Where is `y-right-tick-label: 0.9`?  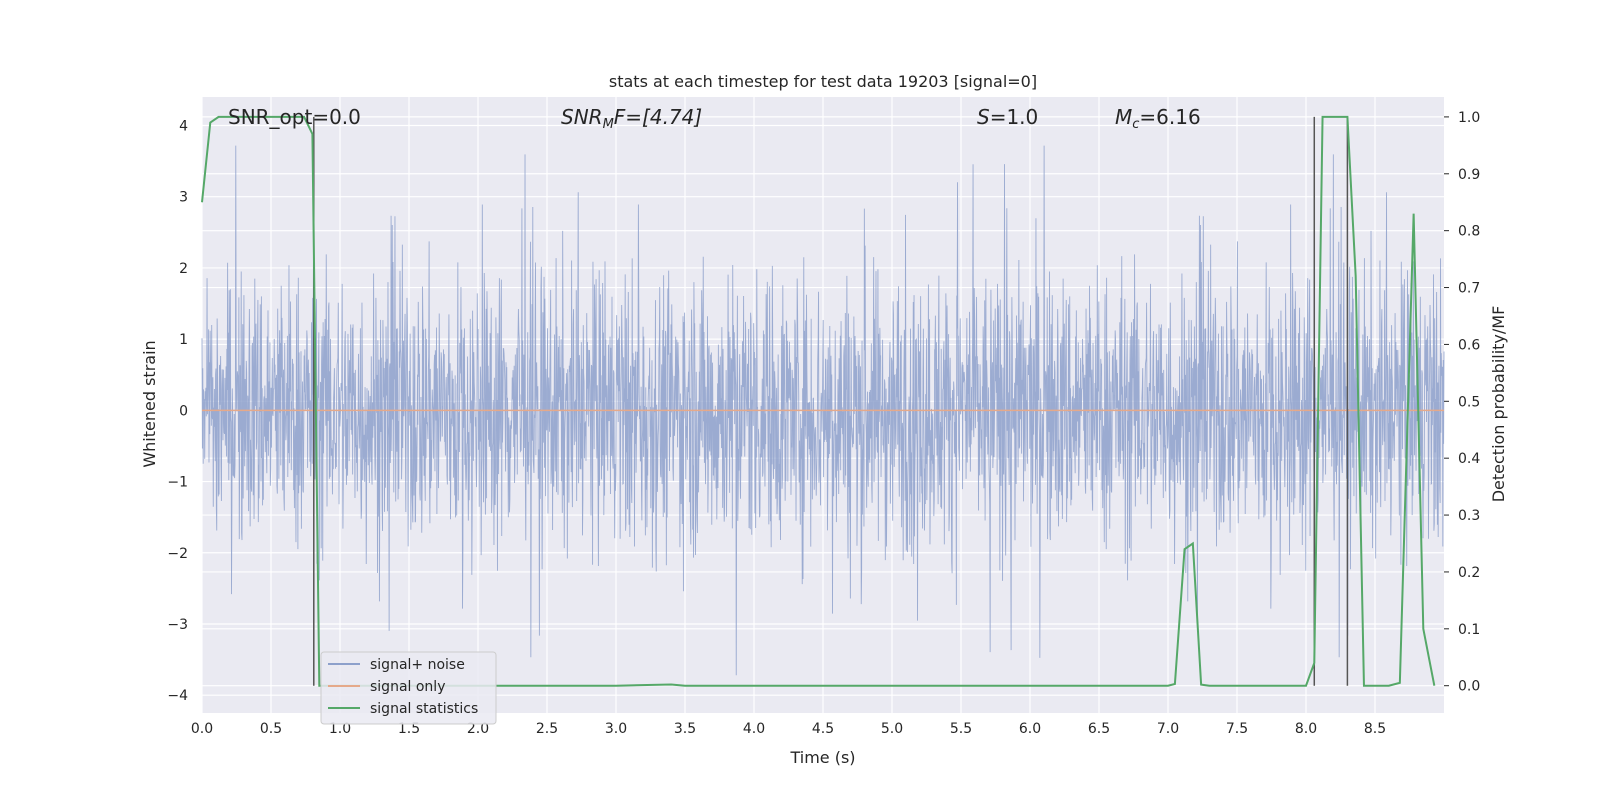 y-right-tick-label: 0.9 is located at coordinates (1469, 175).